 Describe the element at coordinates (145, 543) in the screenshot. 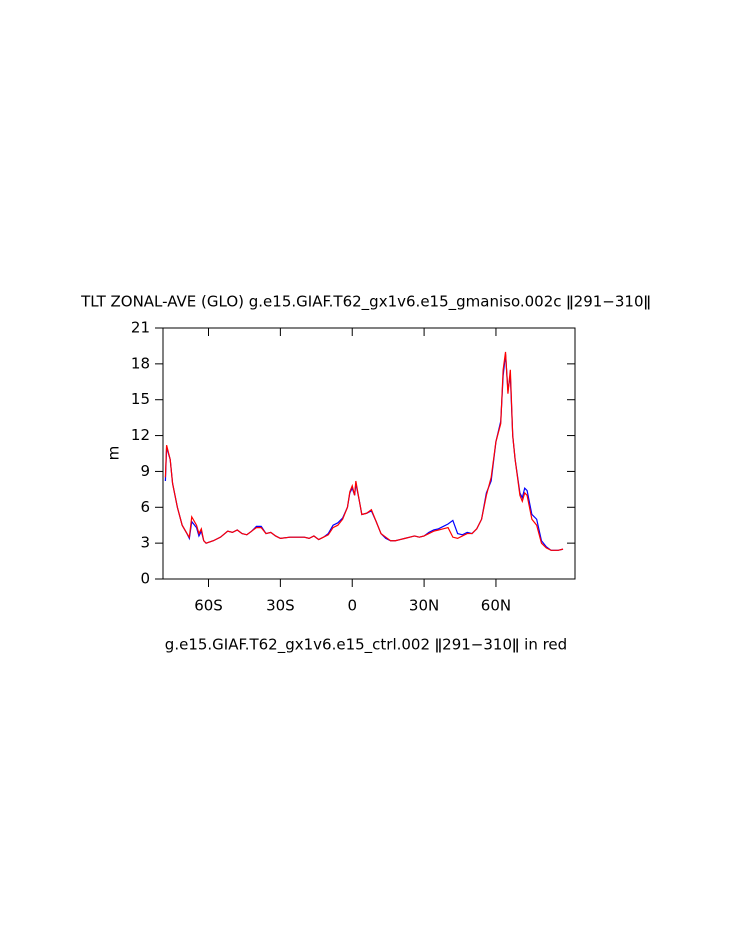

I see `y-tick-label: 3` at that location.